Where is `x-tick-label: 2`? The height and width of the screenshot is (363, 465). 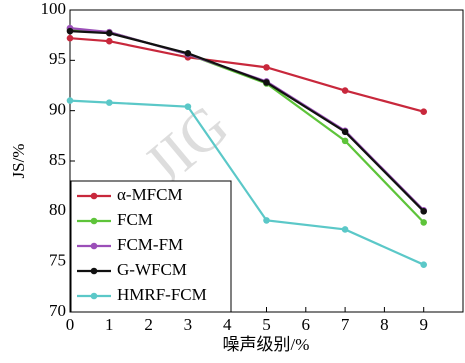 x-tick-label: 2 is located at coordinates (148, 324).